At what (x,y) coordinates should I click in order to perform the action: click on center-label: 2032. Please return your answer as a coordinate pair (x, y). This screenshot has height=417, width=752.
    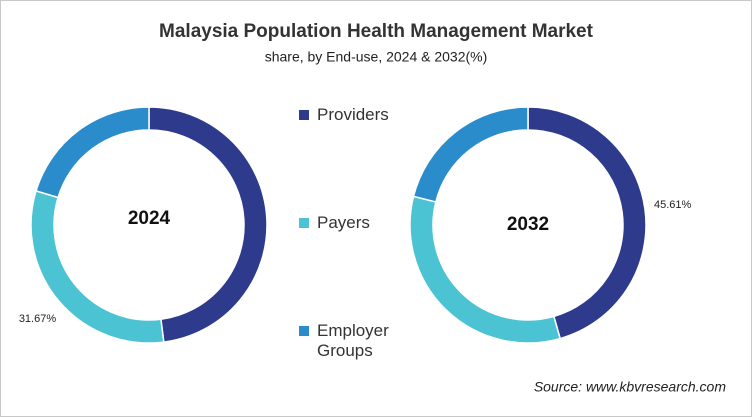
    Looking at the image, I should click on (528, 224).